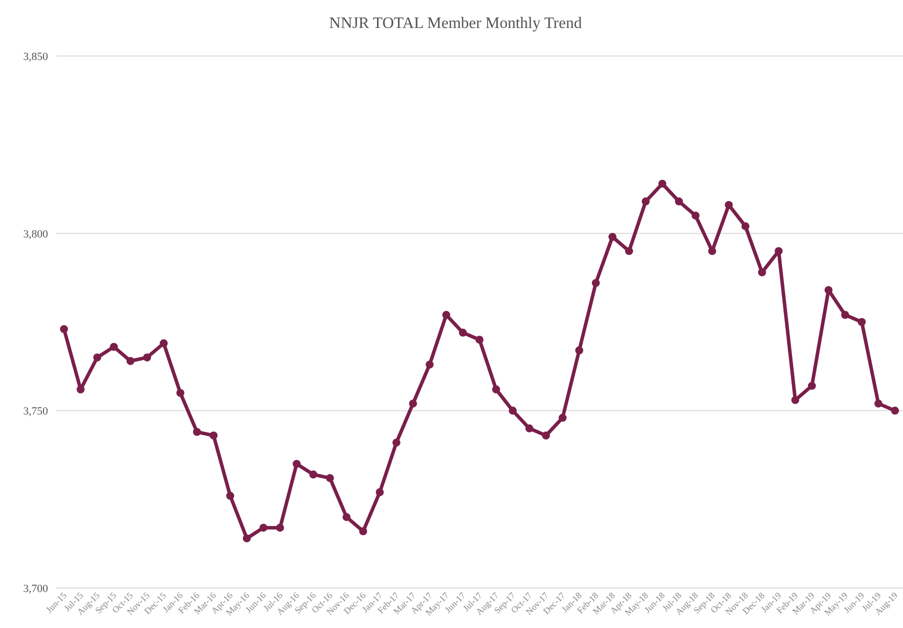 Image resolution: width=903 pixels, height=628 pixels. Describe the element at coordinates (35, 589) in the screenshot. I see `y-tick-label: 3,700` at that location.